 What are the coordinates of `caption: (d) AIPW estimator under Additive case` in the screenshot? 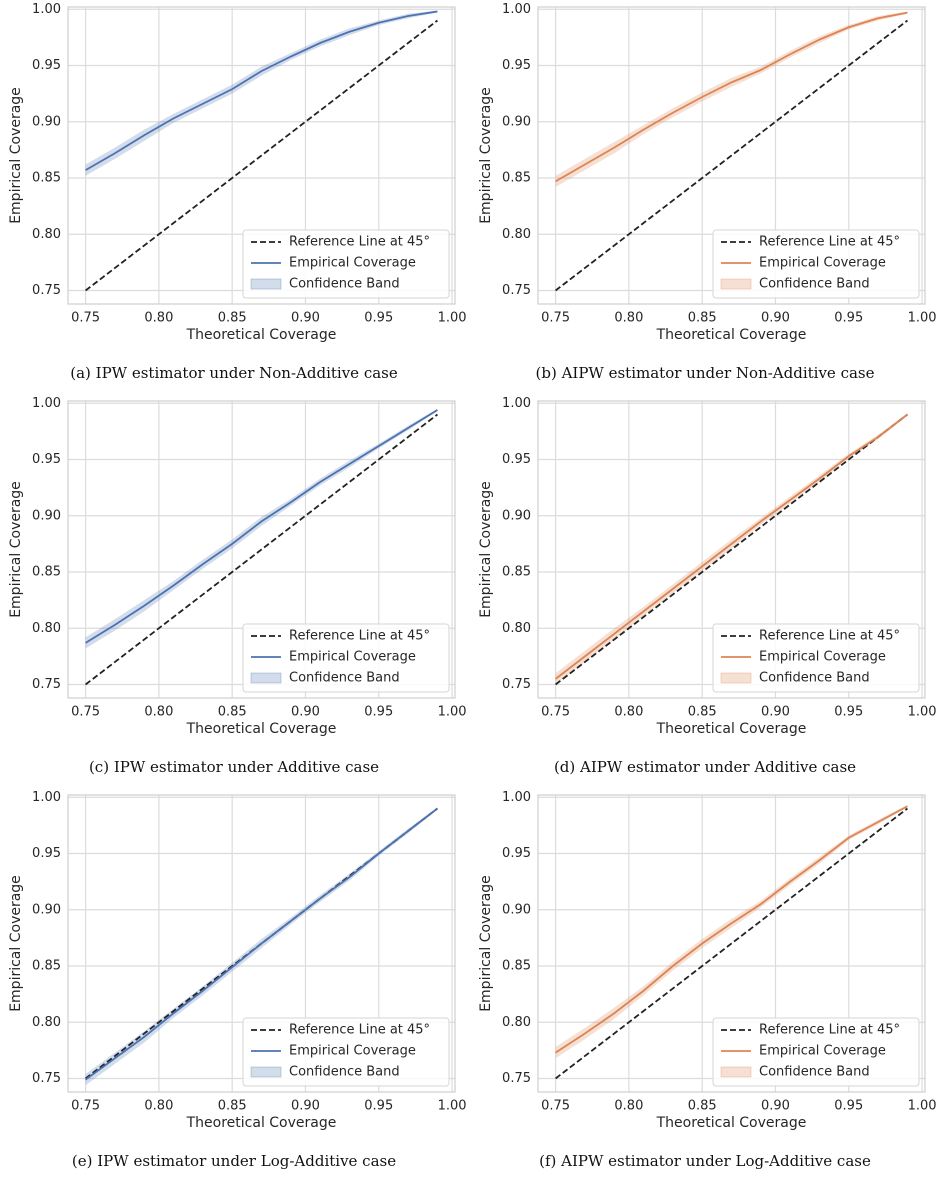 It's located at (705, 767).